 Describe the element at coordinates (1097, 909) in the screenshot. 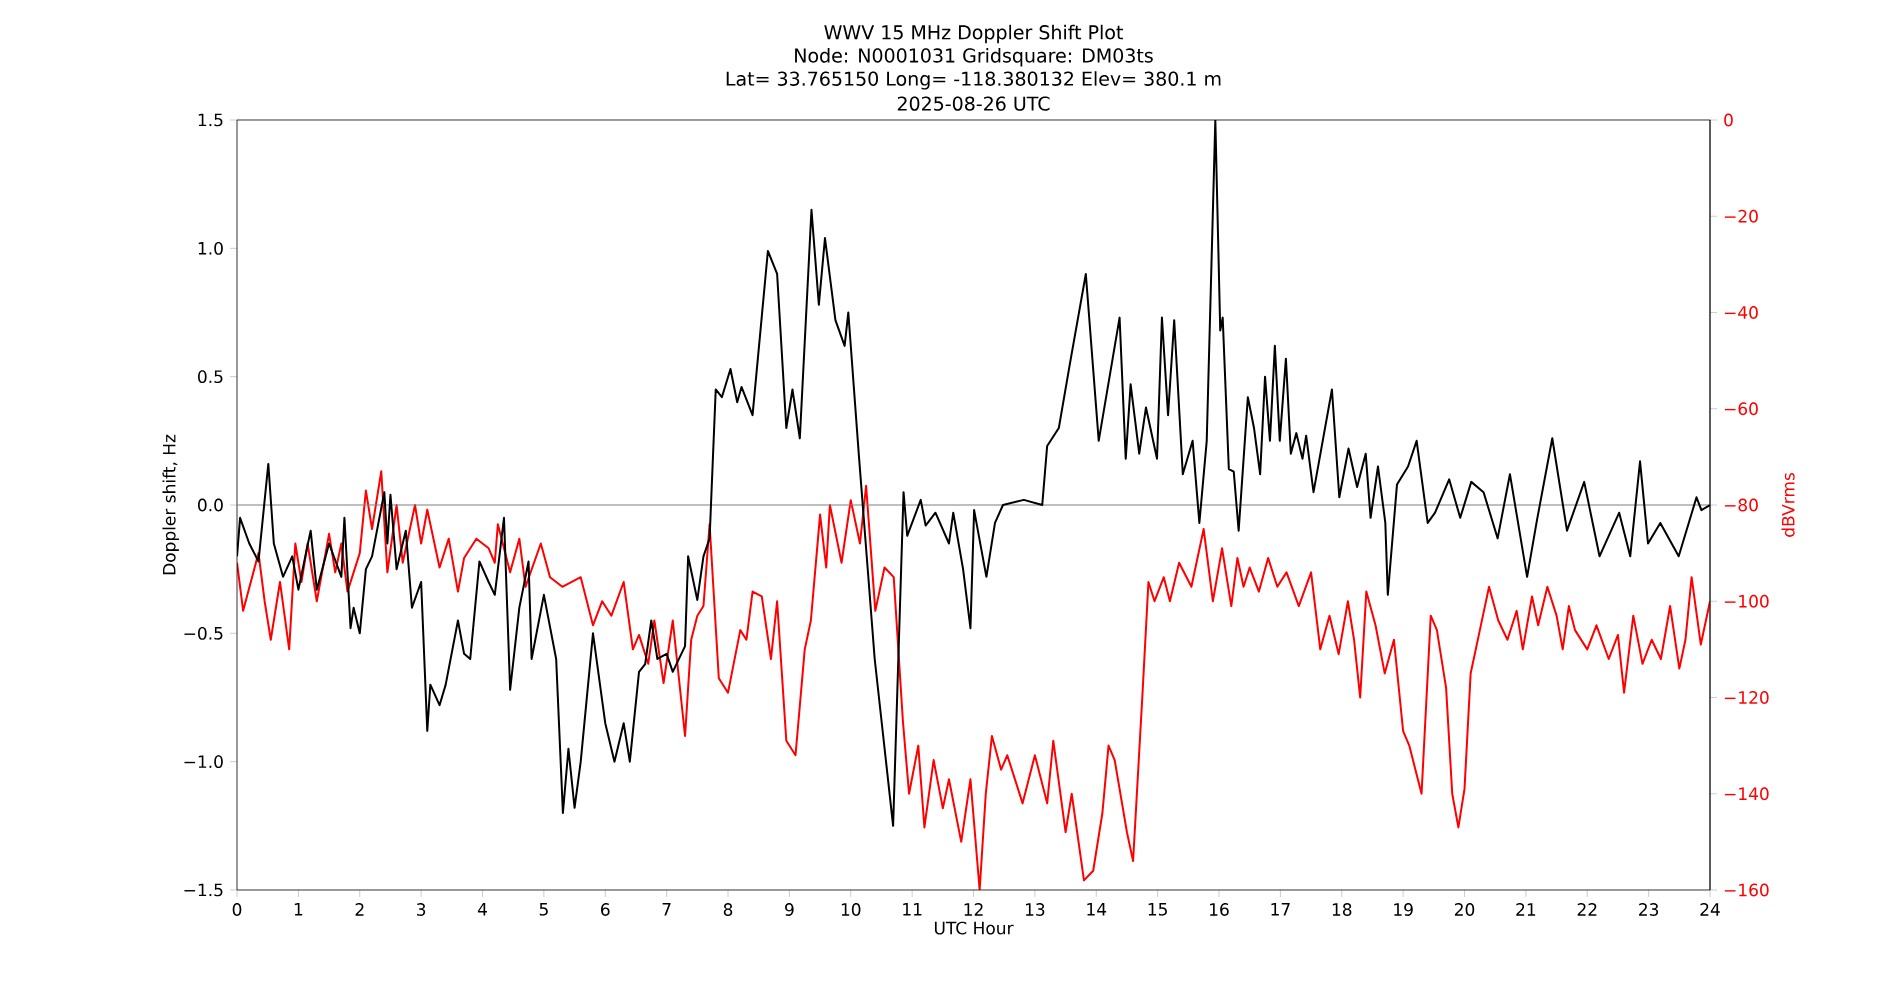

I see `x-tick-label: 14` at that location.